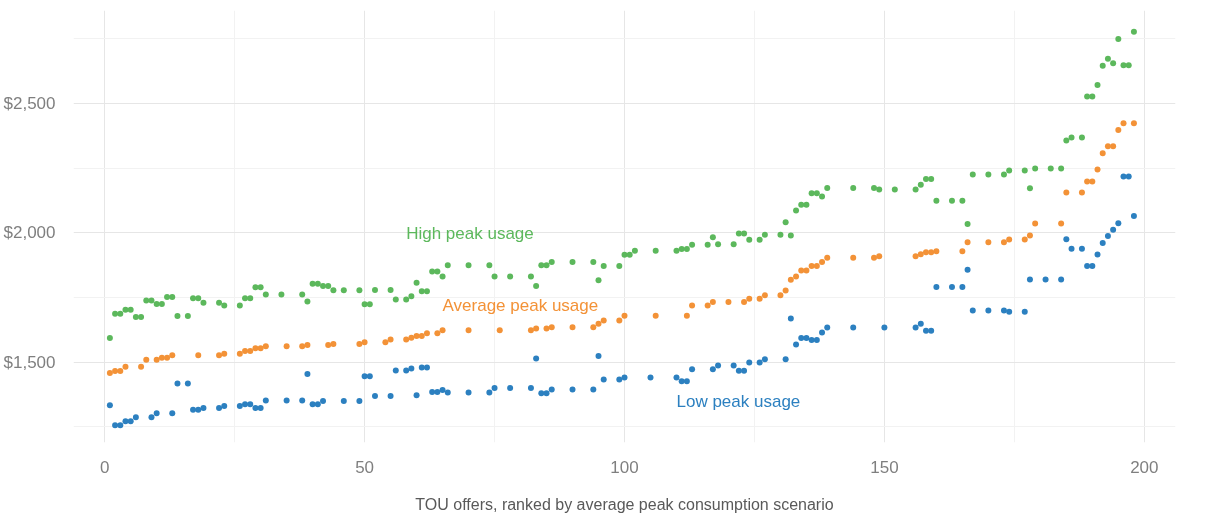  I want to click on x-tick-label: 200, so click(1144, 467).